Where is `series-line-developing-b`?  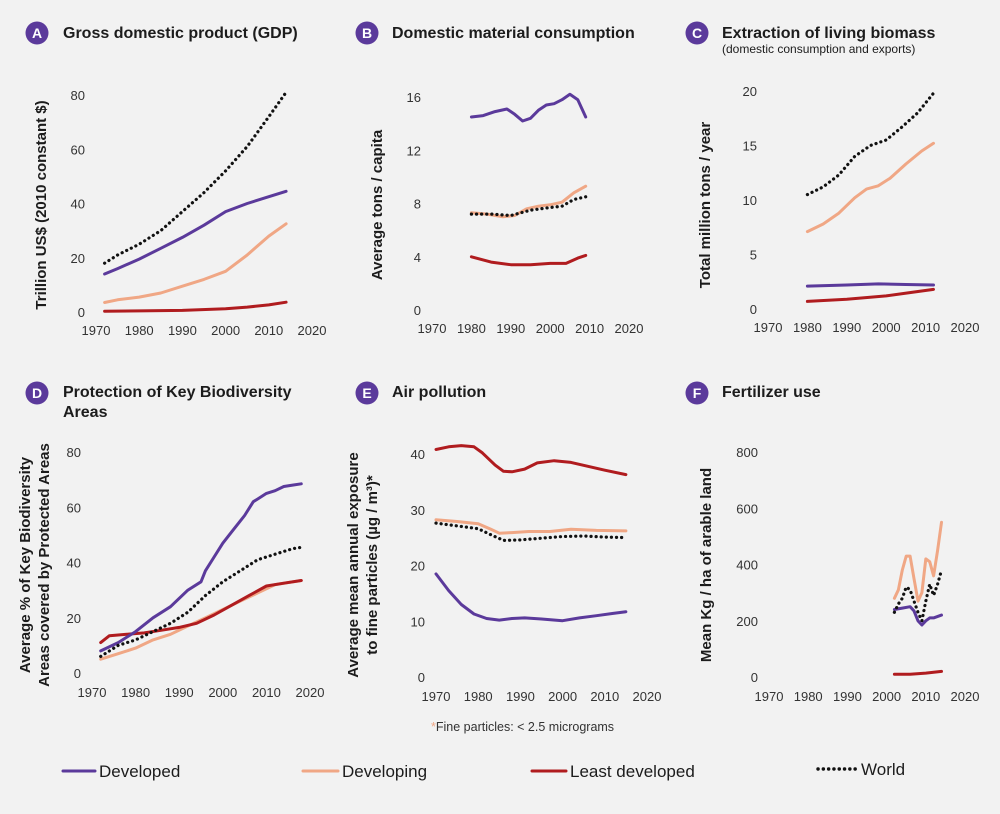 series-line-developing-b is located at coordinates (528, 201).